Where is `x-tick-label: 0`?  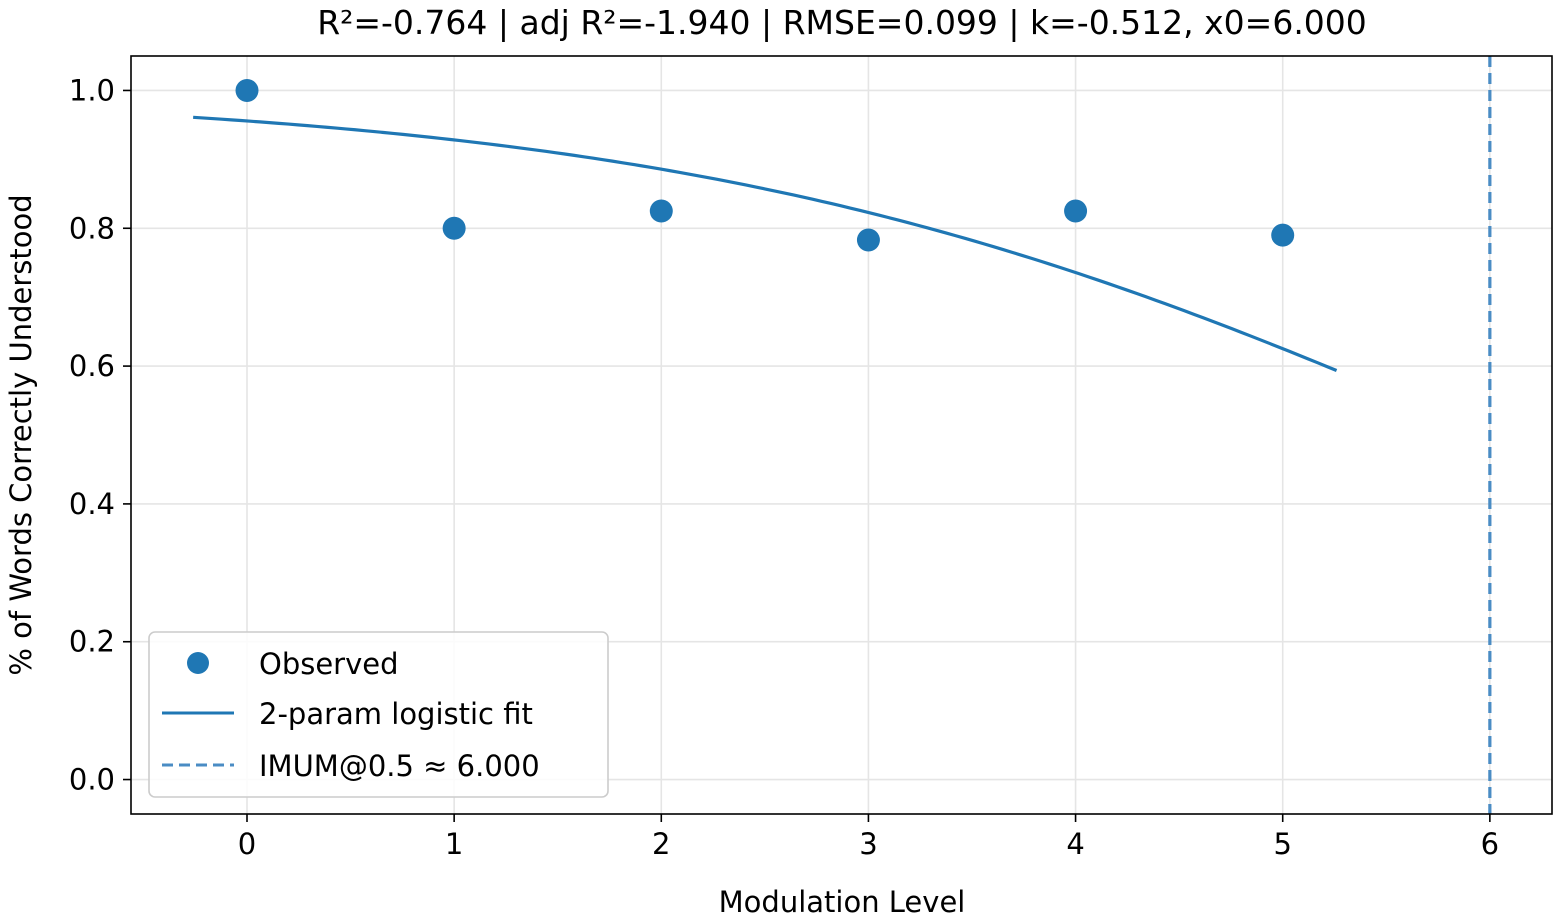 x-tick-label: 0 is located at coordinates (247, 844).